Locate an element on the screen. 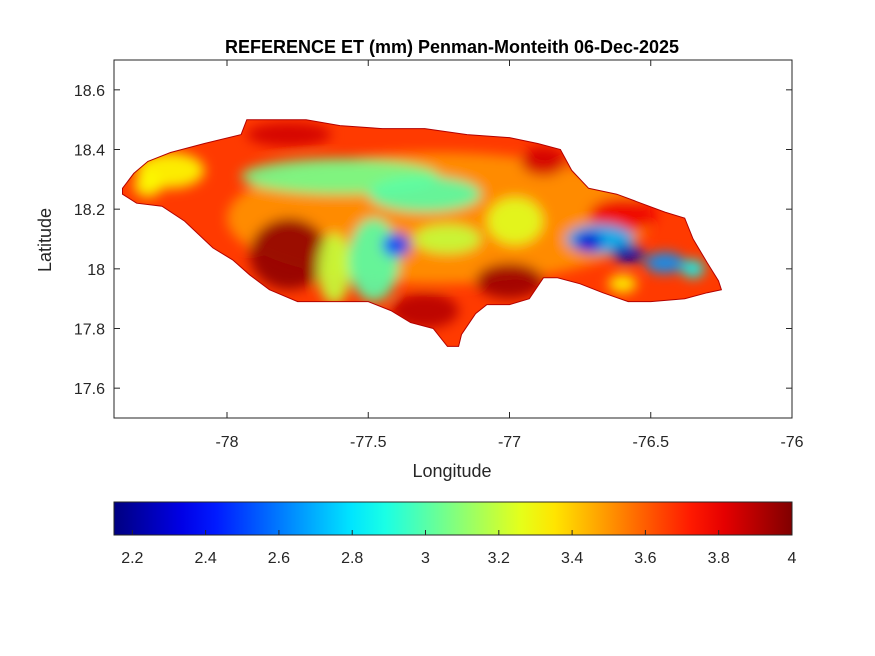 This screenshot has height=656, width=875. colorbar-tick-label: 2.8 is located at coordinates (352, 558).